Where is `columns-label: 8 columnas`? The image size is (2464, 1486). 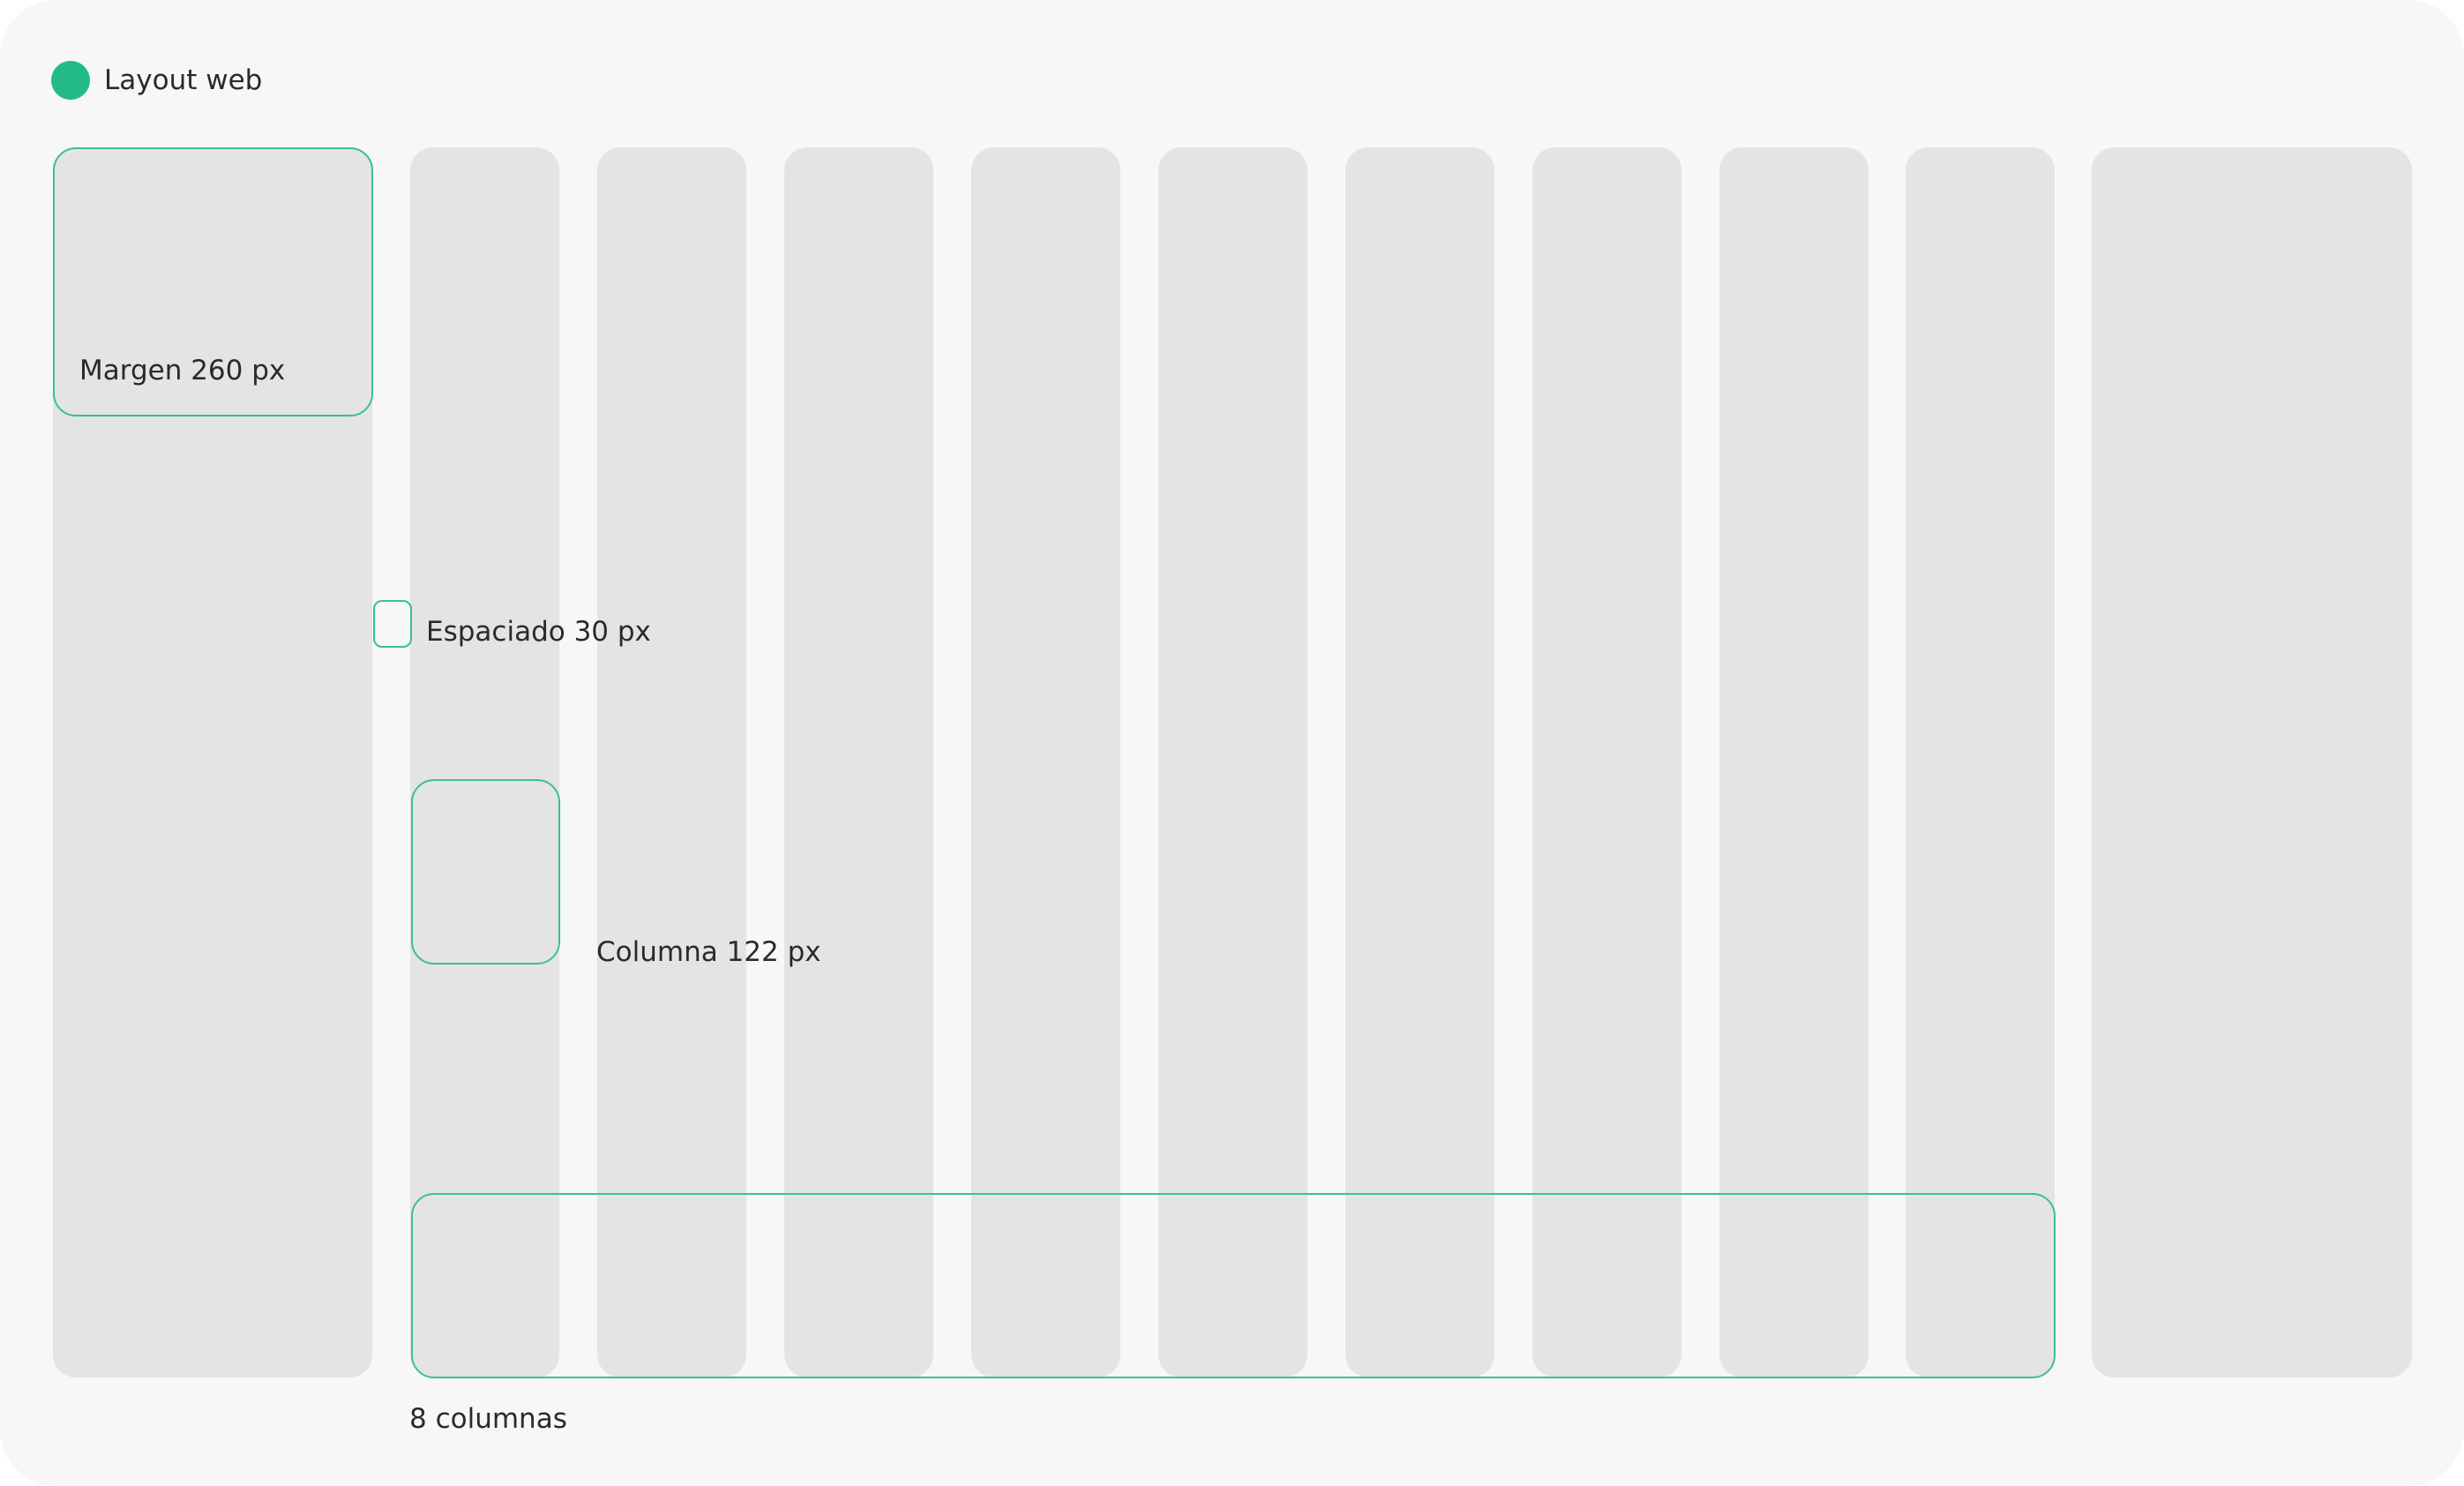 columns-label: 8 columnas is located at coordinates (488, 1419).